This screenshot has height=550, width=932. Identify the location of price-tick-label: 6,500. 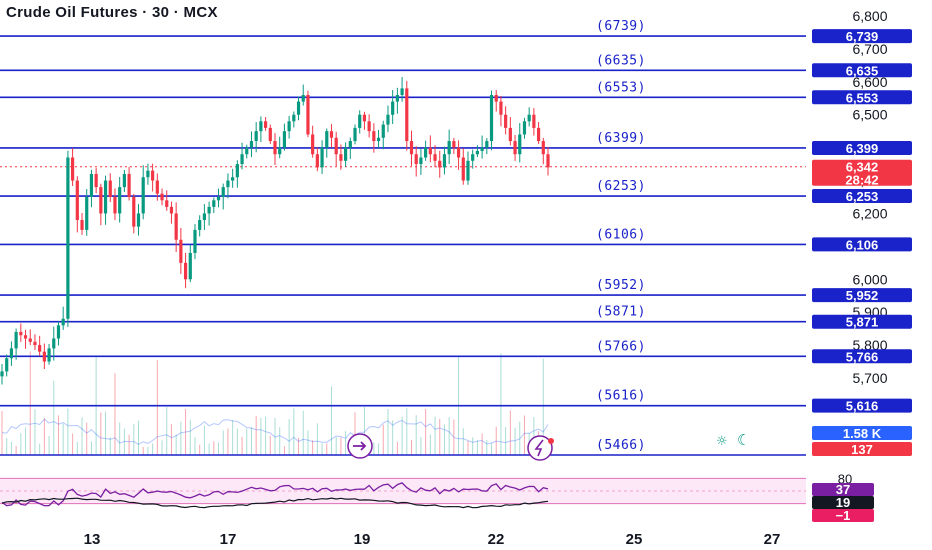
(869, 115).